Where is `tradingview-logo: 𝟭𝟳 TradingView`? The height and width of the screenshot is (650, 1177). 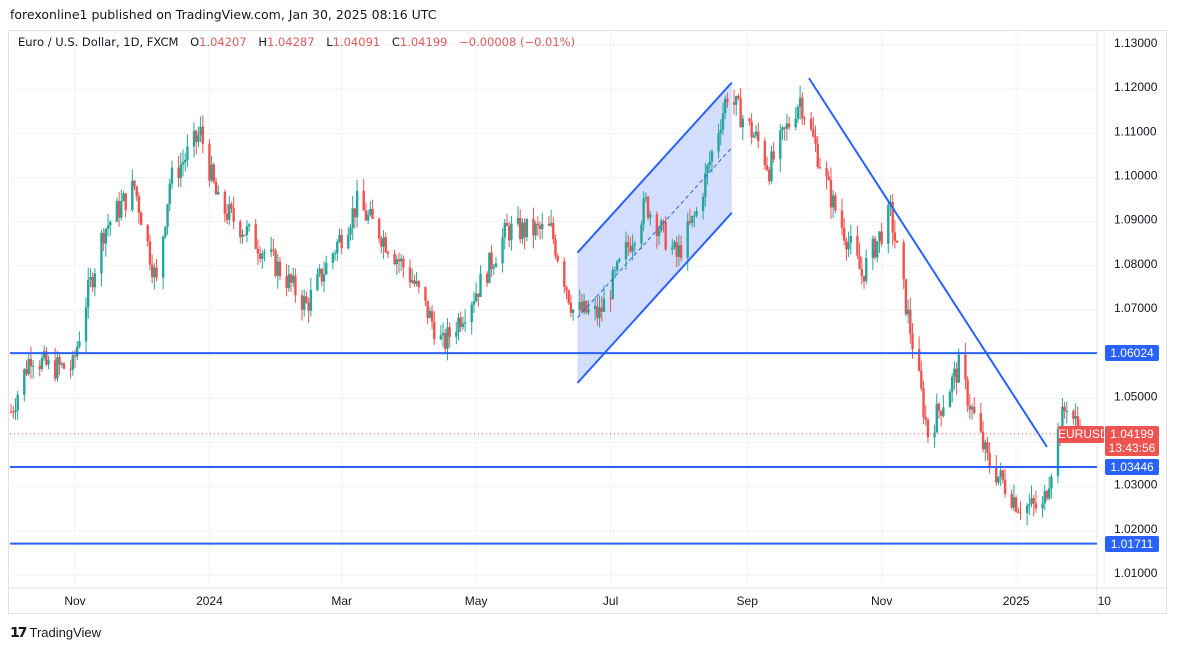 tradingview-logo: 𝟭𝟳 TradingView is located at coordinates (55, 632).